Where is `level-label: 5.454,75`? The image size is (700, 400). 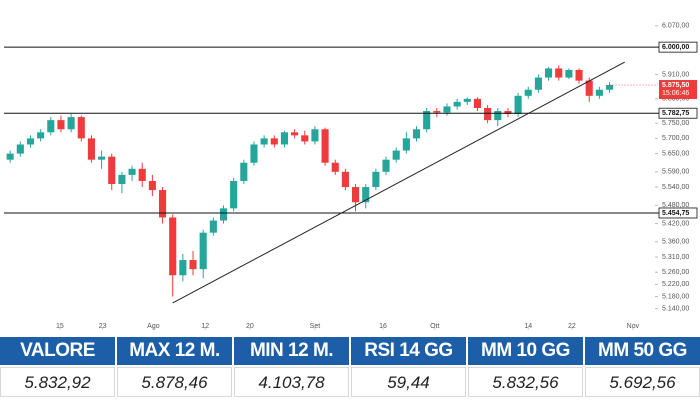
level-label: 5.454,75 is located at coordinates (675, 213).